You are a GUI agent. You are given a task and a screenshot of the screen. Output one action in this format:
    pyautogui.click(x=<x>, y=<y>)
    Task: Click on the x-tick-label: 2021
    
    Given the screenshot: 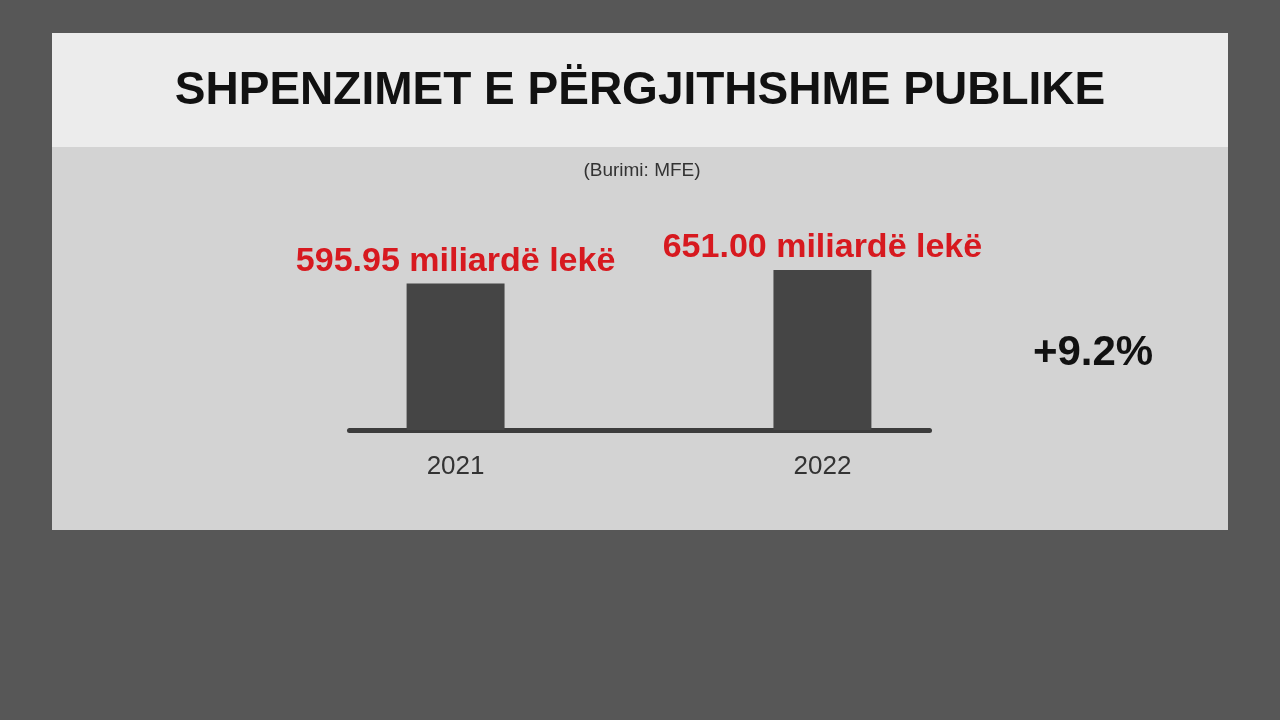 What is the action you would take?
    pyautogui.click(x=455, y=464)
    